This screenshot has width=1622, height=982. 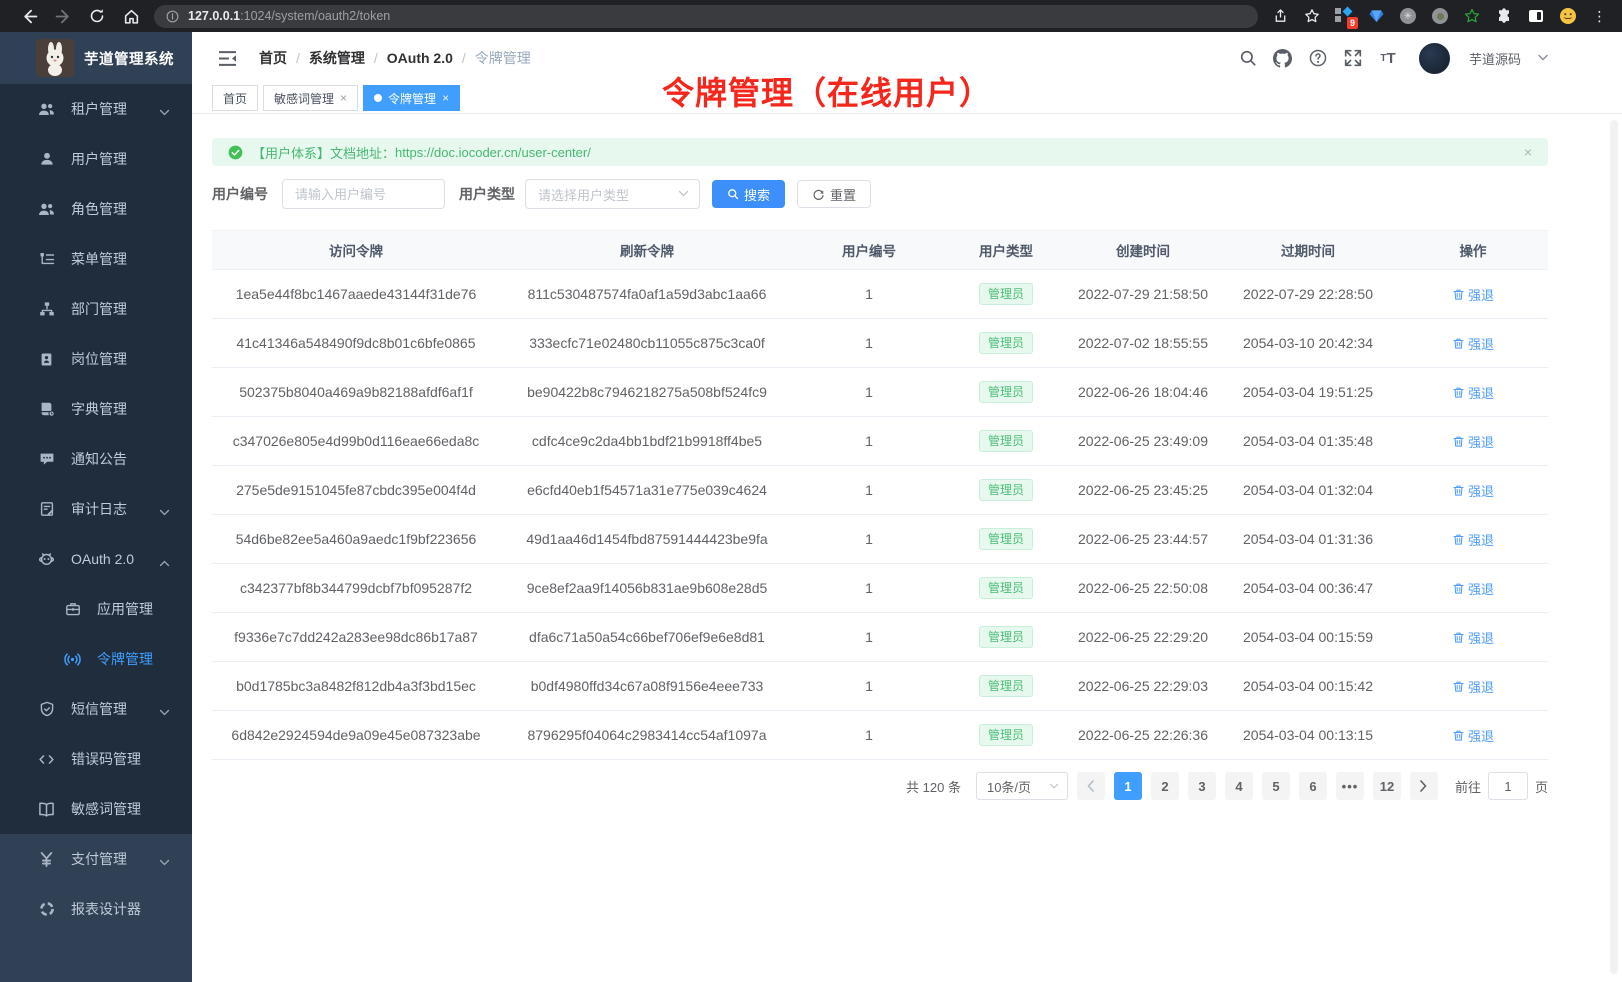 What do you see at coordinates (96, 309) in the screenshot?
I see `sidebar-item-dept: 部门管理` at bounding box center [96, 309].